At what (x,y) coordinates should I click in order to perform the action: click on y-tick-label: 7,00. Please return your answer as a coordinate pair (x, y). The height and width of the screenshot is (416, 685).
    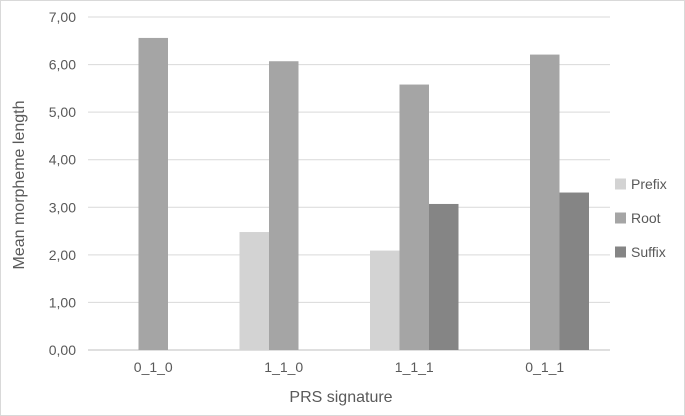
    Looking at the image, I should click on (62, 17).